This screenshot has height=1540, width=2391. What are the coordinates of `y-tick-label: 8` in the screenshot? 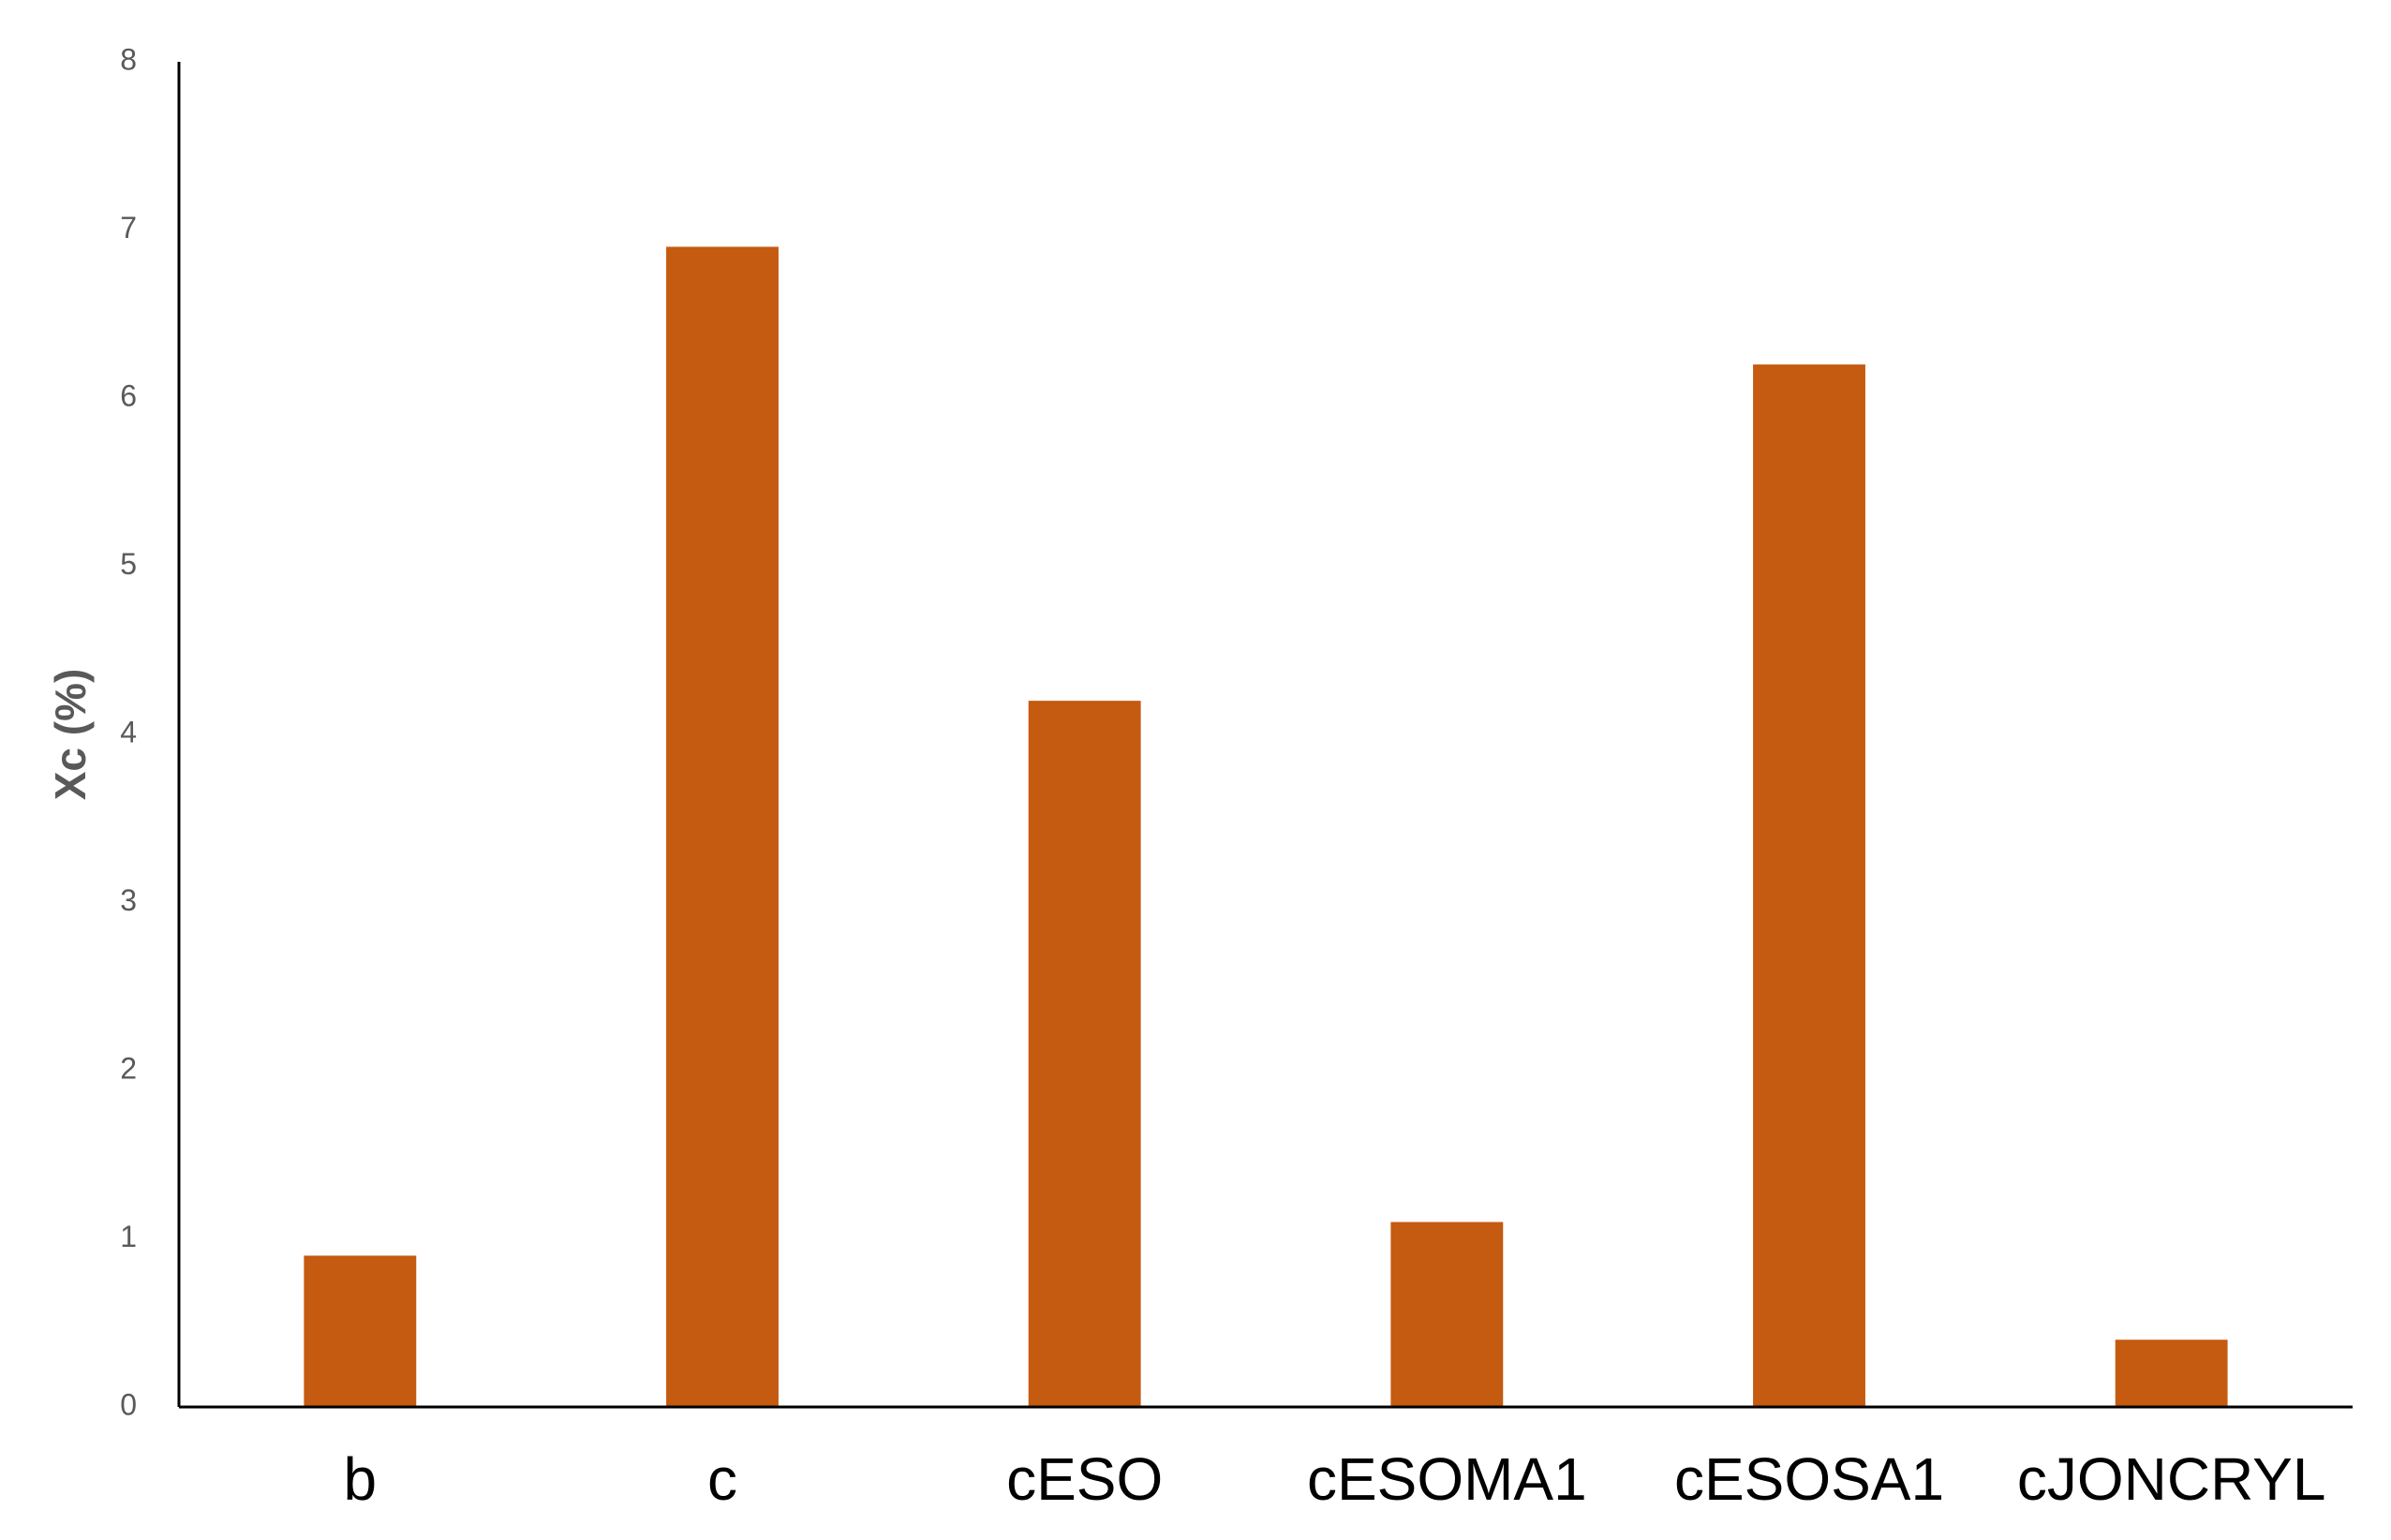 It's located at (128, 59).